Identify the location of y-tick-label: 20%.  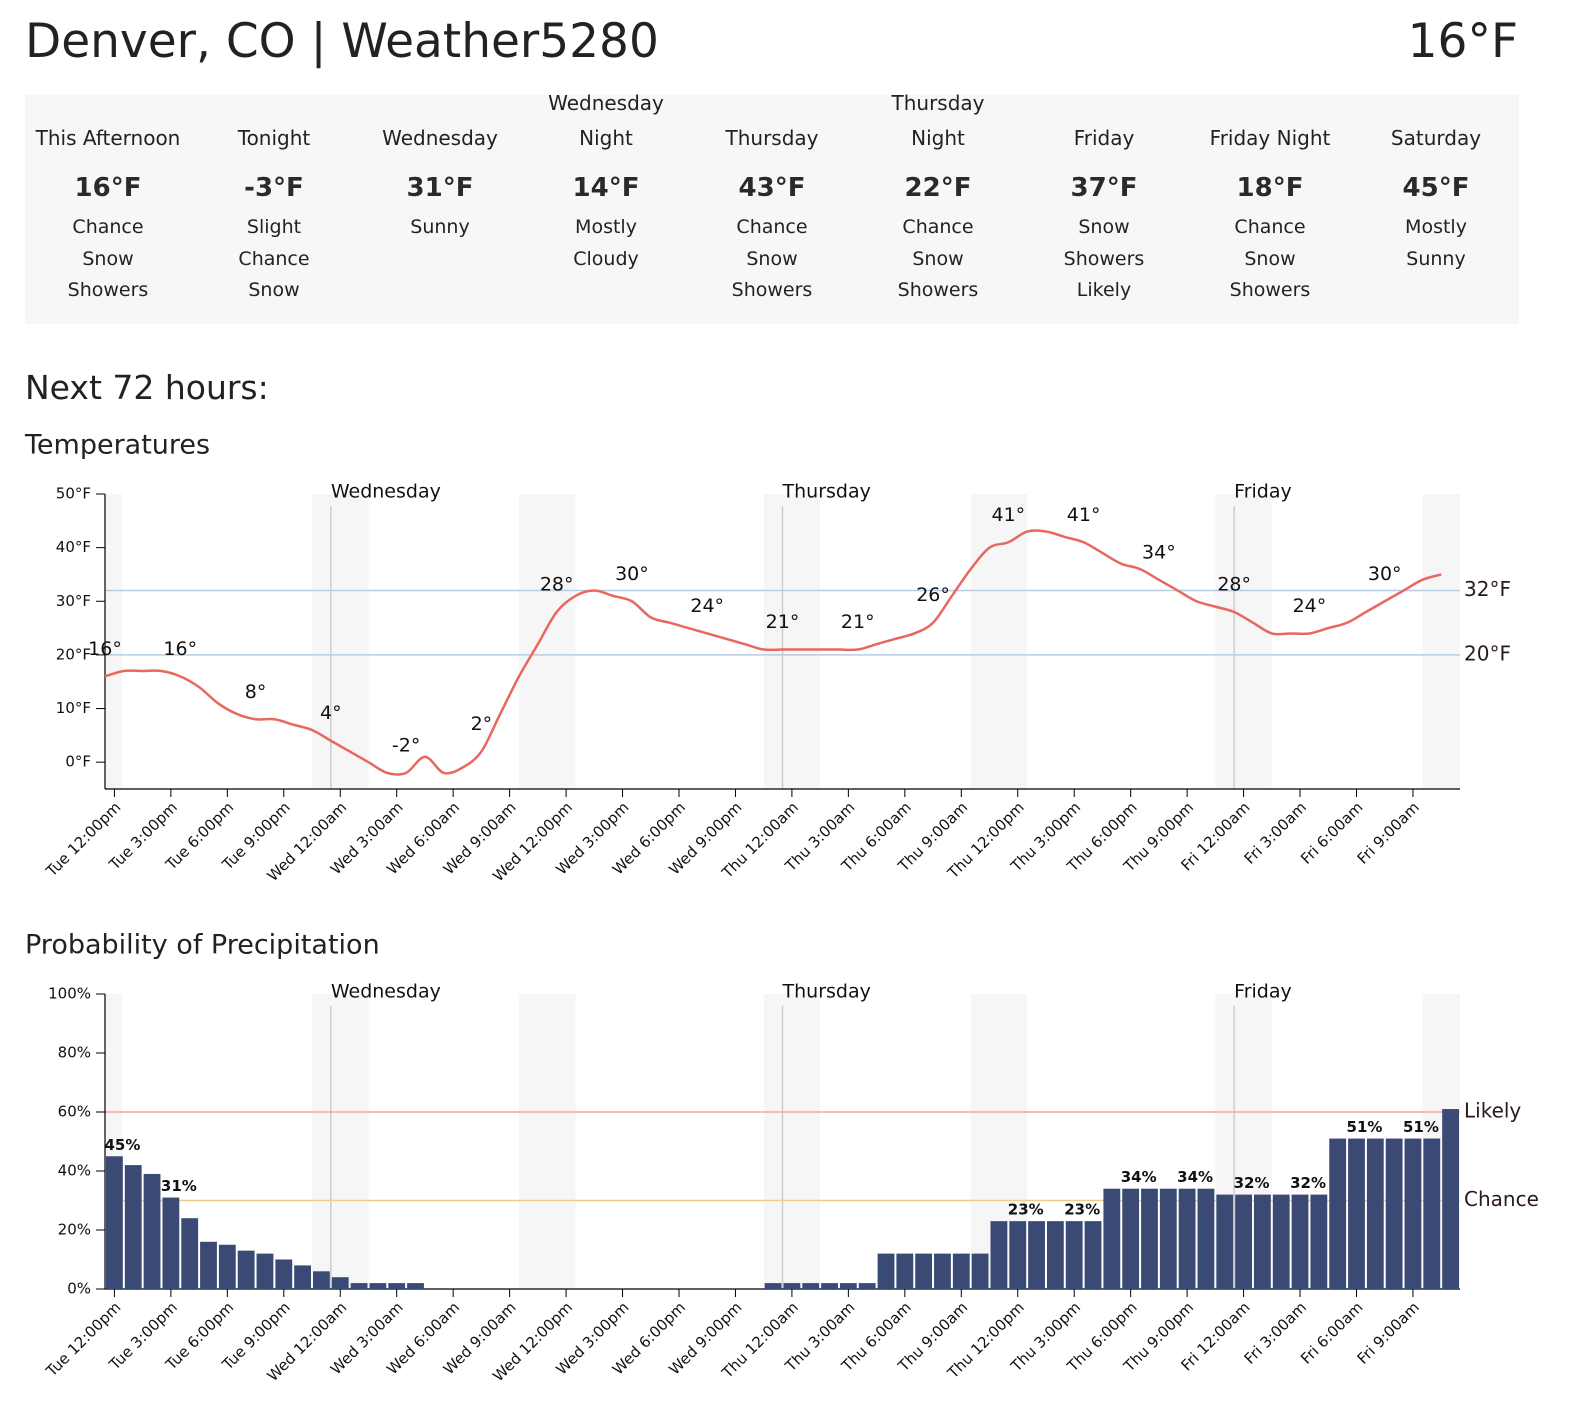
(74, 1230).